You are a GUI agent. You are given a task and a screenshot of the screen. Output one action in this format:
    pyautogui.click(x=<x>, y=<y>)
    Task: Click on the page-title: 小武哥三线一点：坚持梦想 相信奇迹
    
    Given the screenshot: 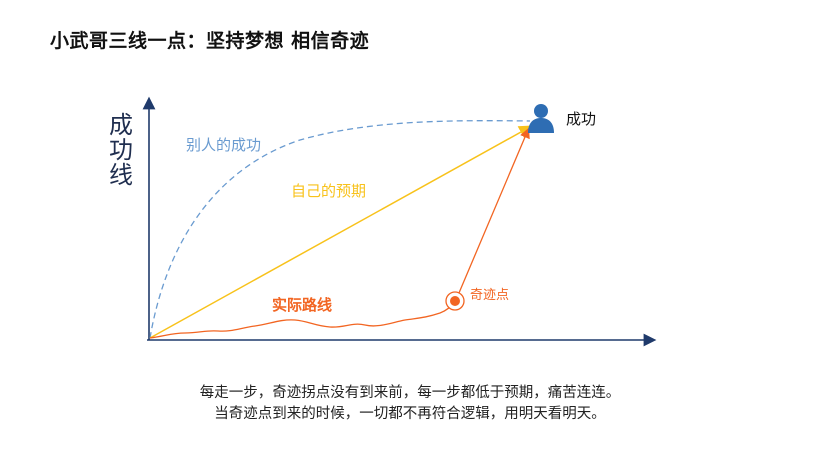 What is the action you would take?
    pyautogui.click(x=210, y=41)
    